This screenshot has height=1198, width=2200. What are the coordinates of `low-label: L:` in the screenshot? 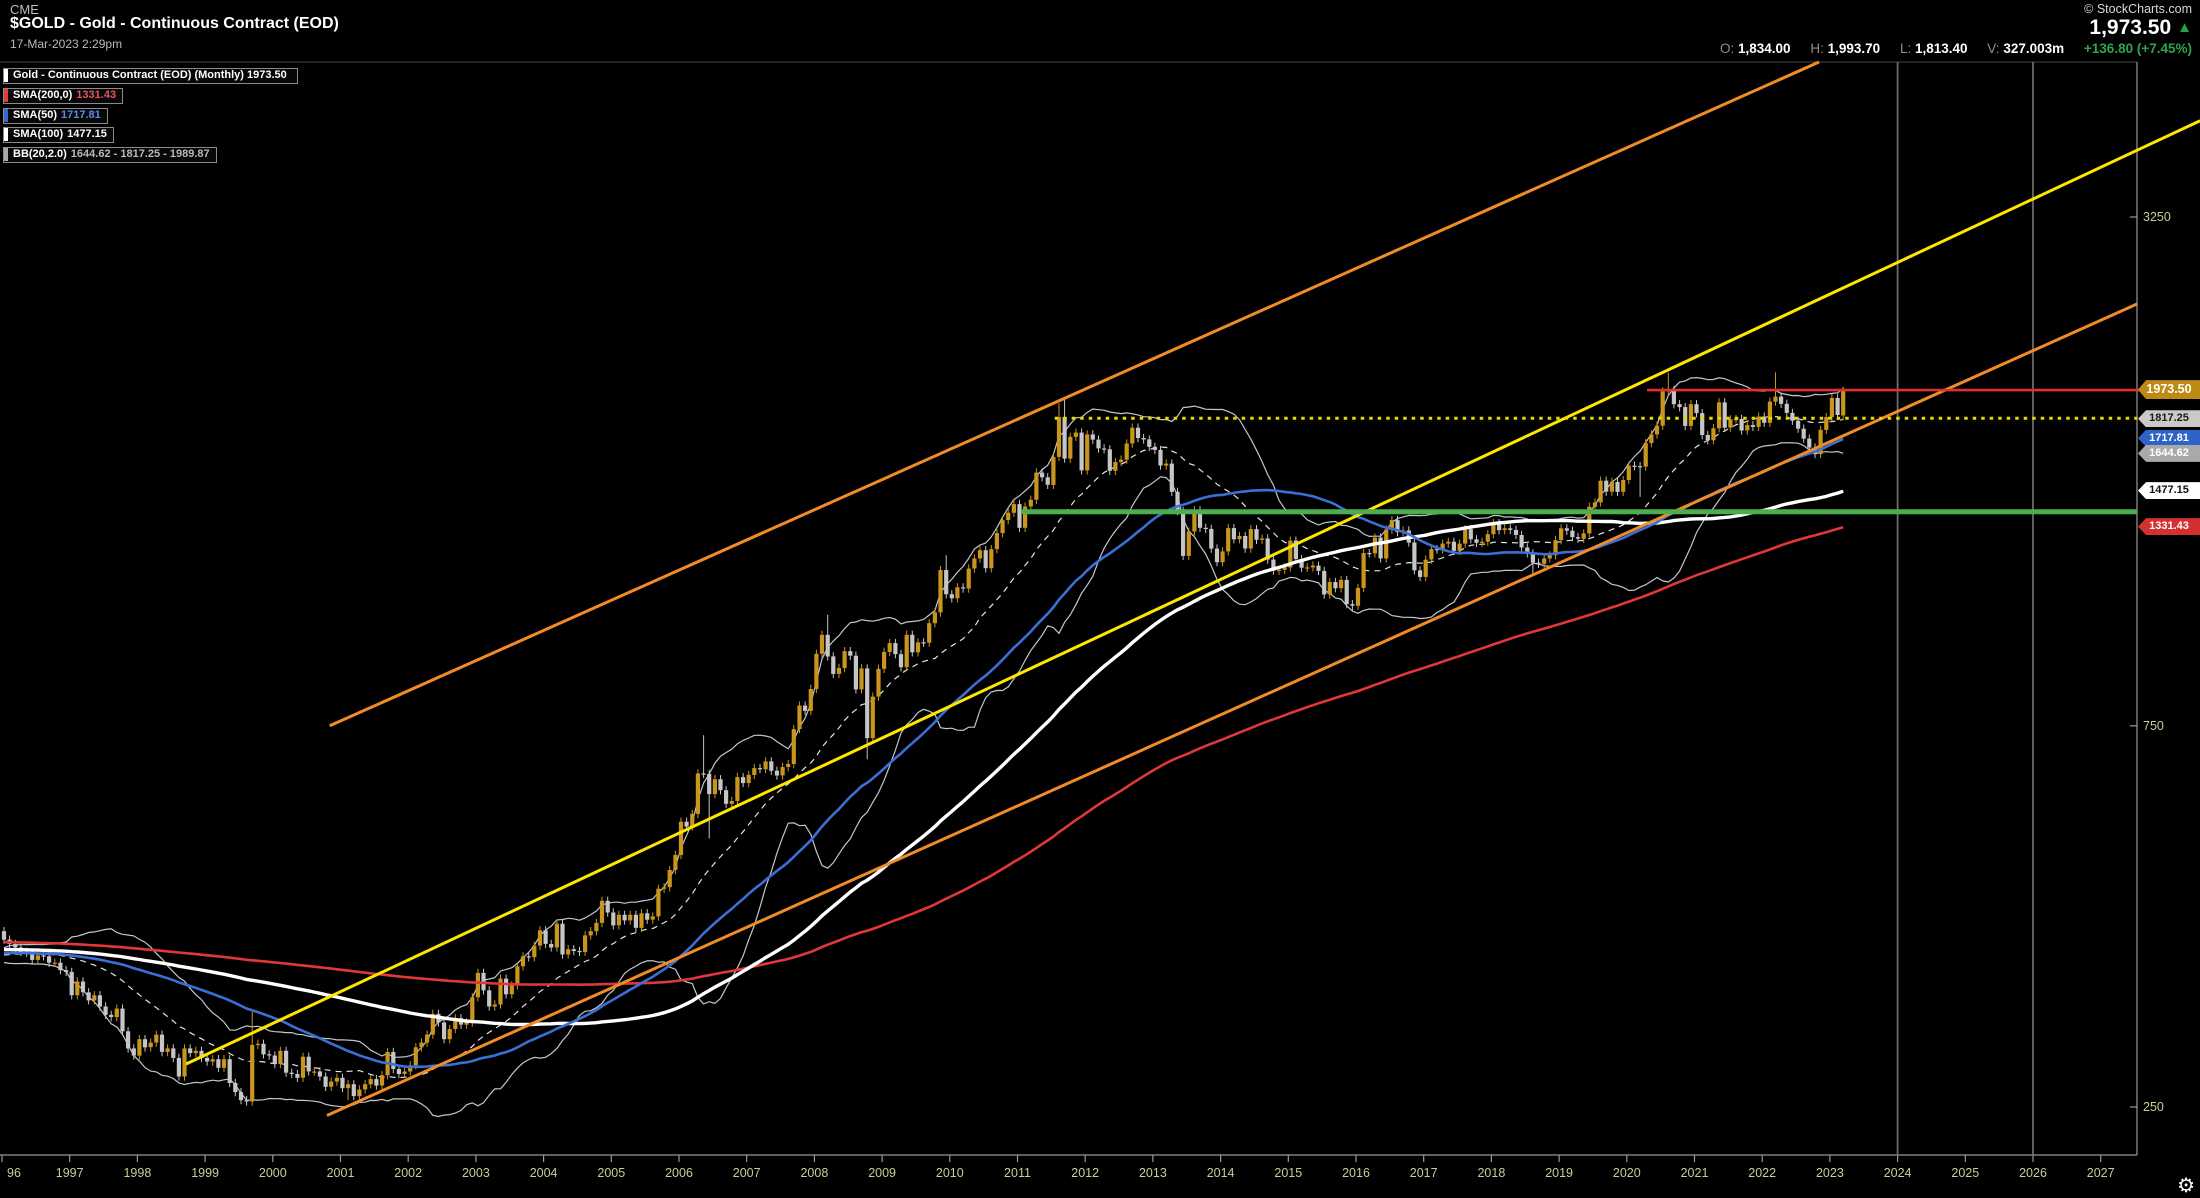 It's located at (1905, 48).